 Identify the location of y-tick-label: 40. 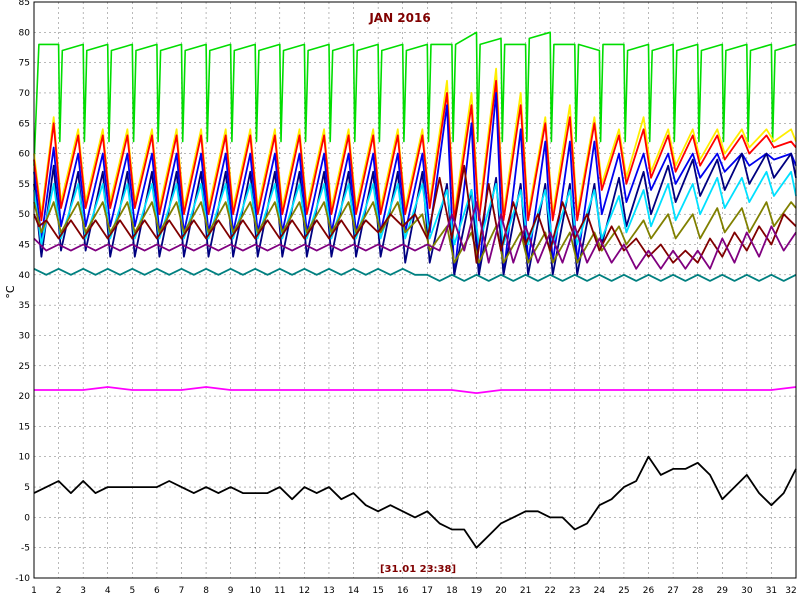
(25, 276).